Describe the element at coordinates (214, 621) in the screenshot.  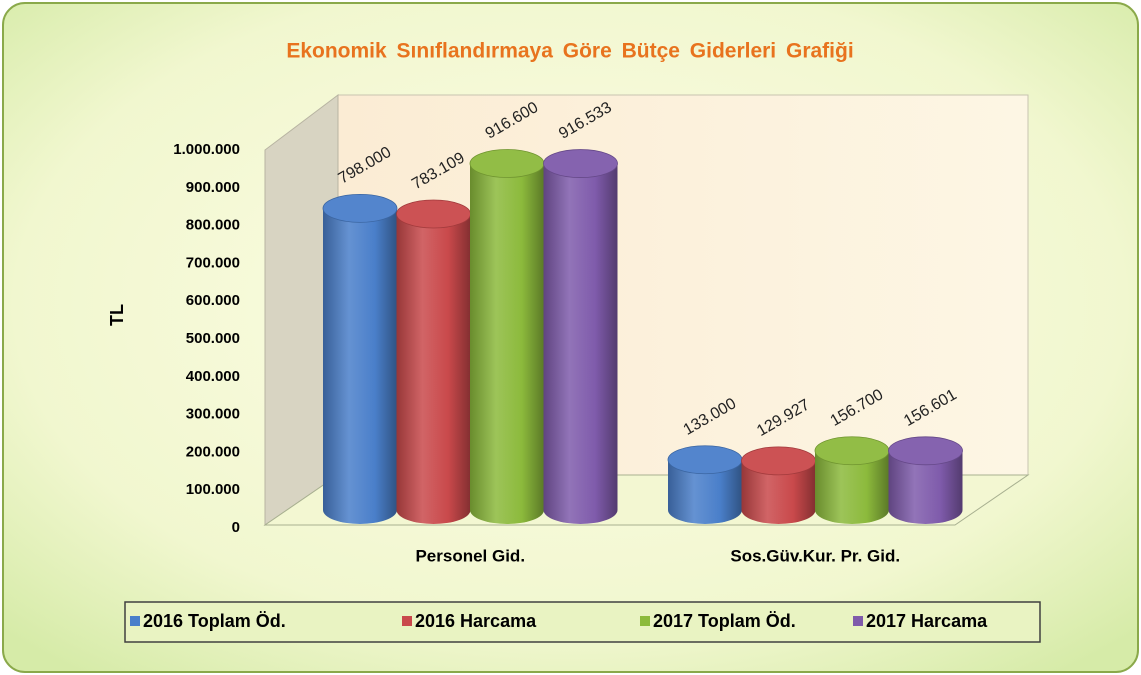
I see `legend-label: 2016 Toplam Öd.` at that location.